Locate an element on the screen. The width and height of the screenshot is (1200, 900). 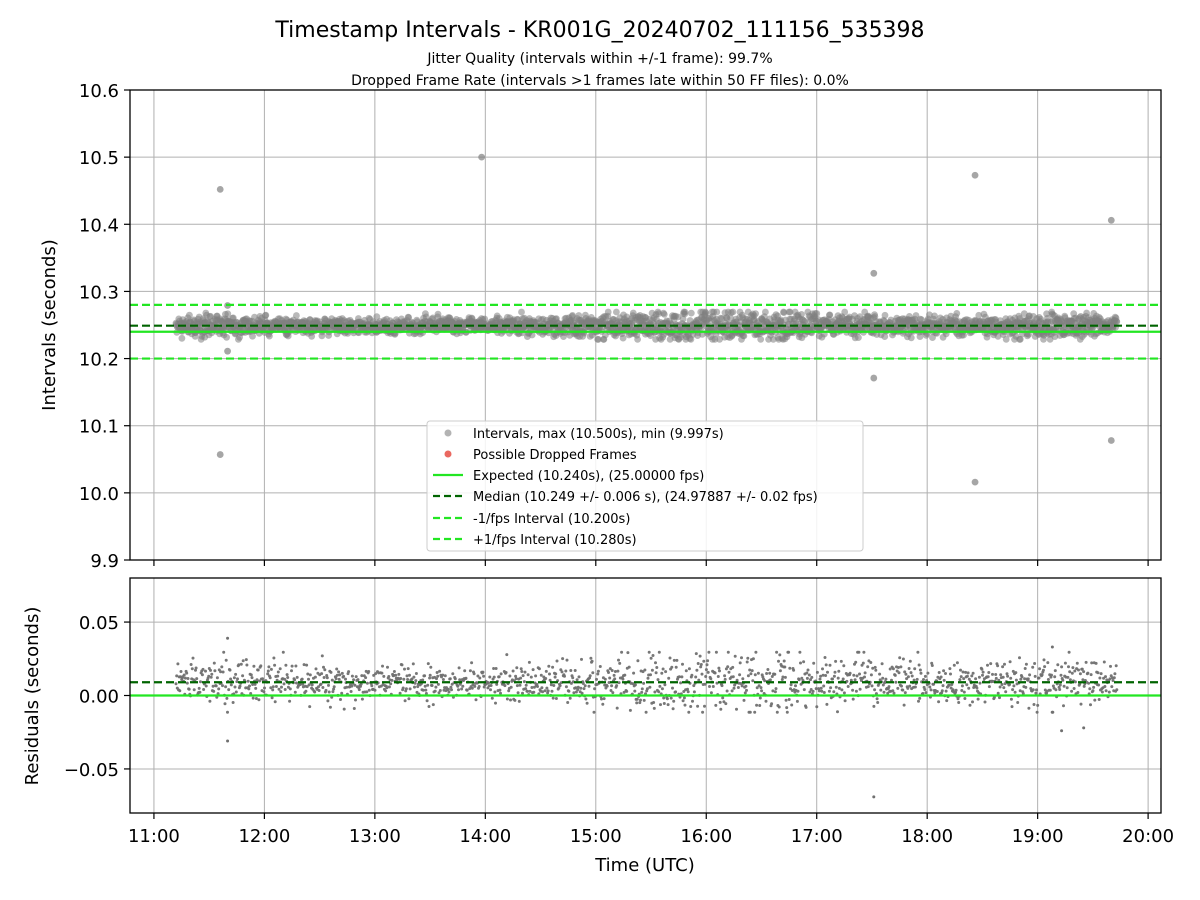
y-tick-label: −0.05 is located at coordinates (91, 770).